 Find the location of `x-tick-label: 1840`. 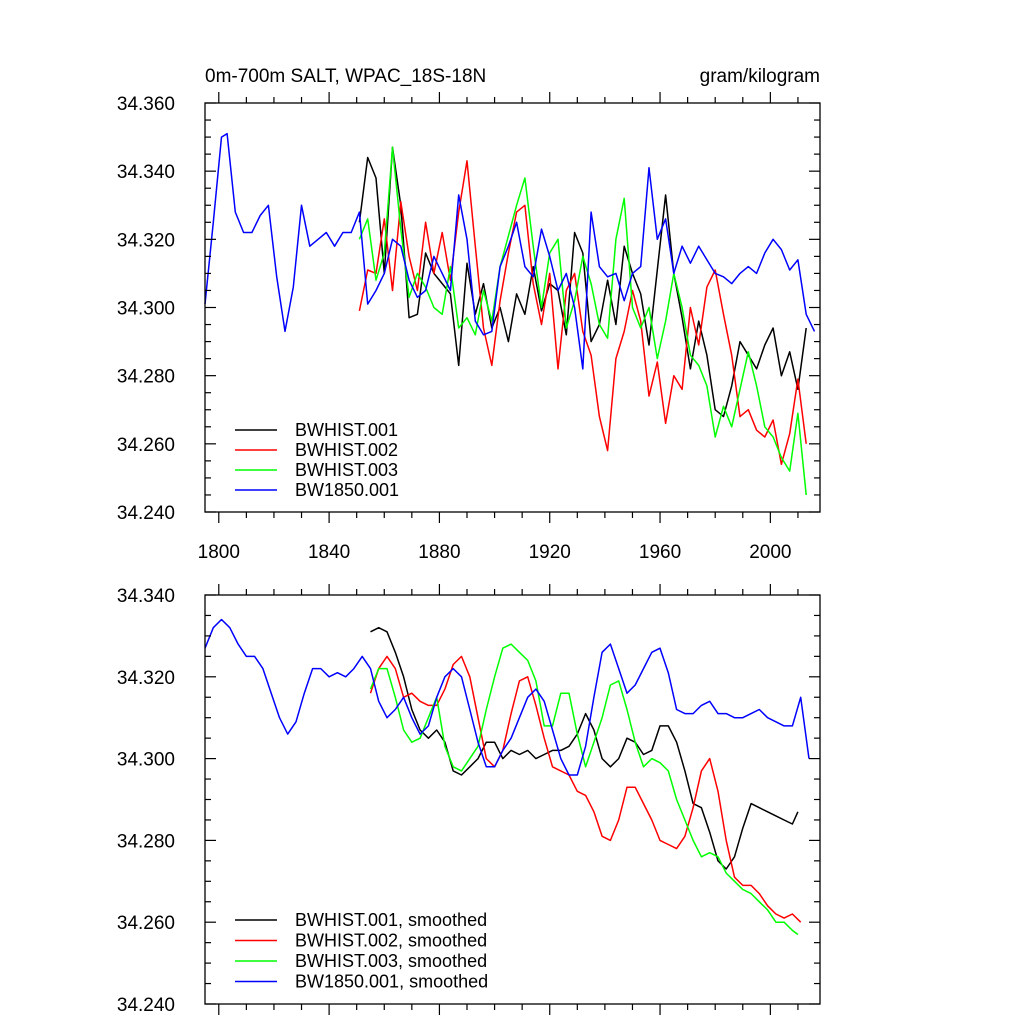

x-tick-label: 1840 is located at coordinates (329, 552).